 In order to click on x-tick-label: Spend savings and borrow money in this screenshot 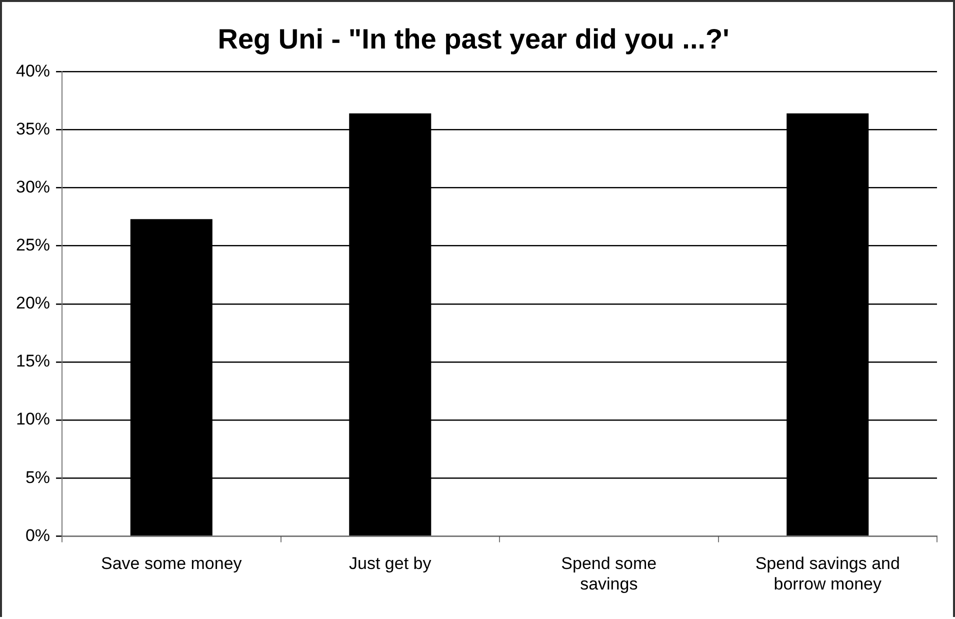, I will do `click(827, 574)`.